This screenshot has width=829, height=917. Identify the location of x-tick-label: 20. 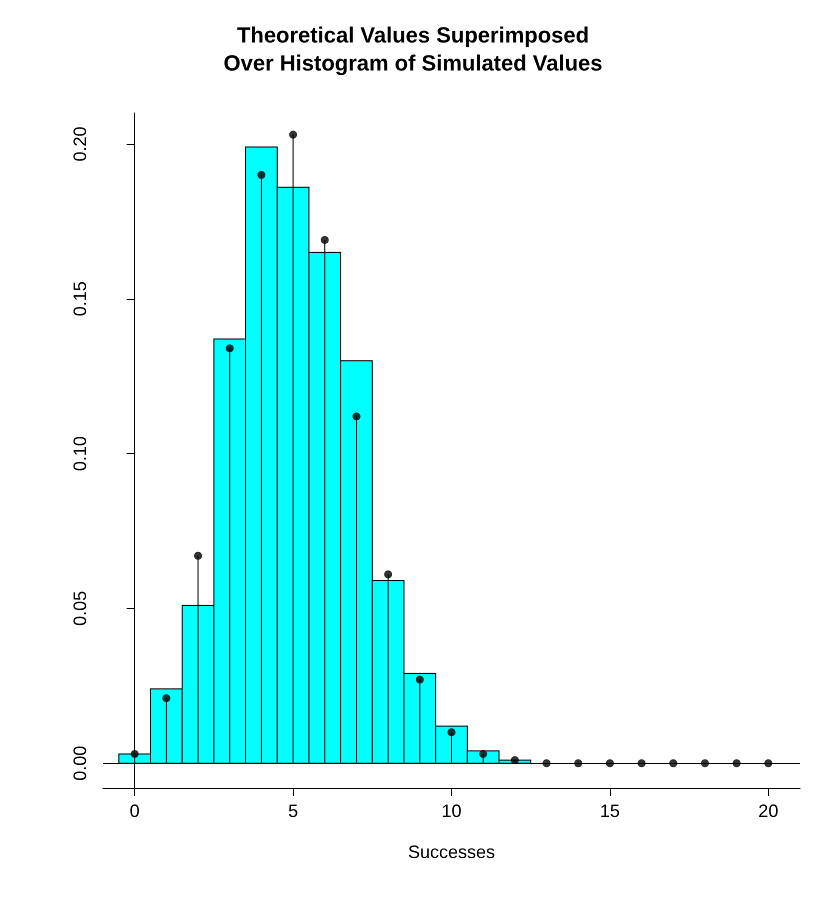
(768, 811).